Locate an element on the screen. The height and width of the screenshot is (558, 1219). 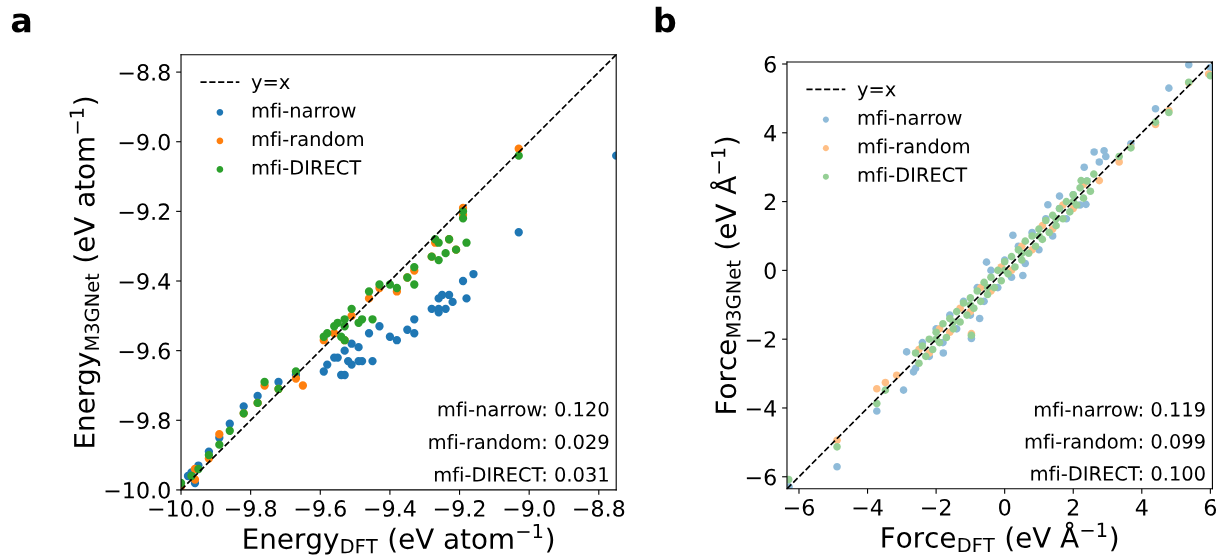
annotation: mfi-DIRECT: 0.100 is located at coordinates (1118, 473).